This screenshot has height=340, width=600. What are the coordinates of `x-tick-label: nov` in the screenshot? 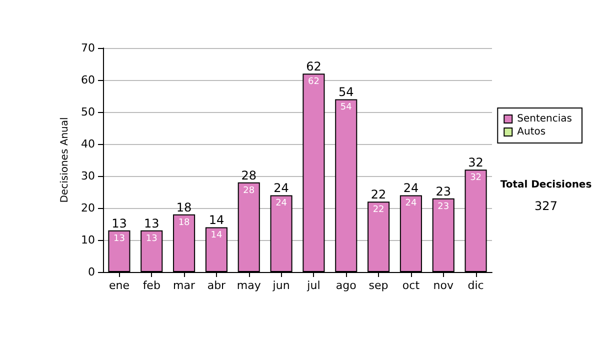 It's located at (443, 285).